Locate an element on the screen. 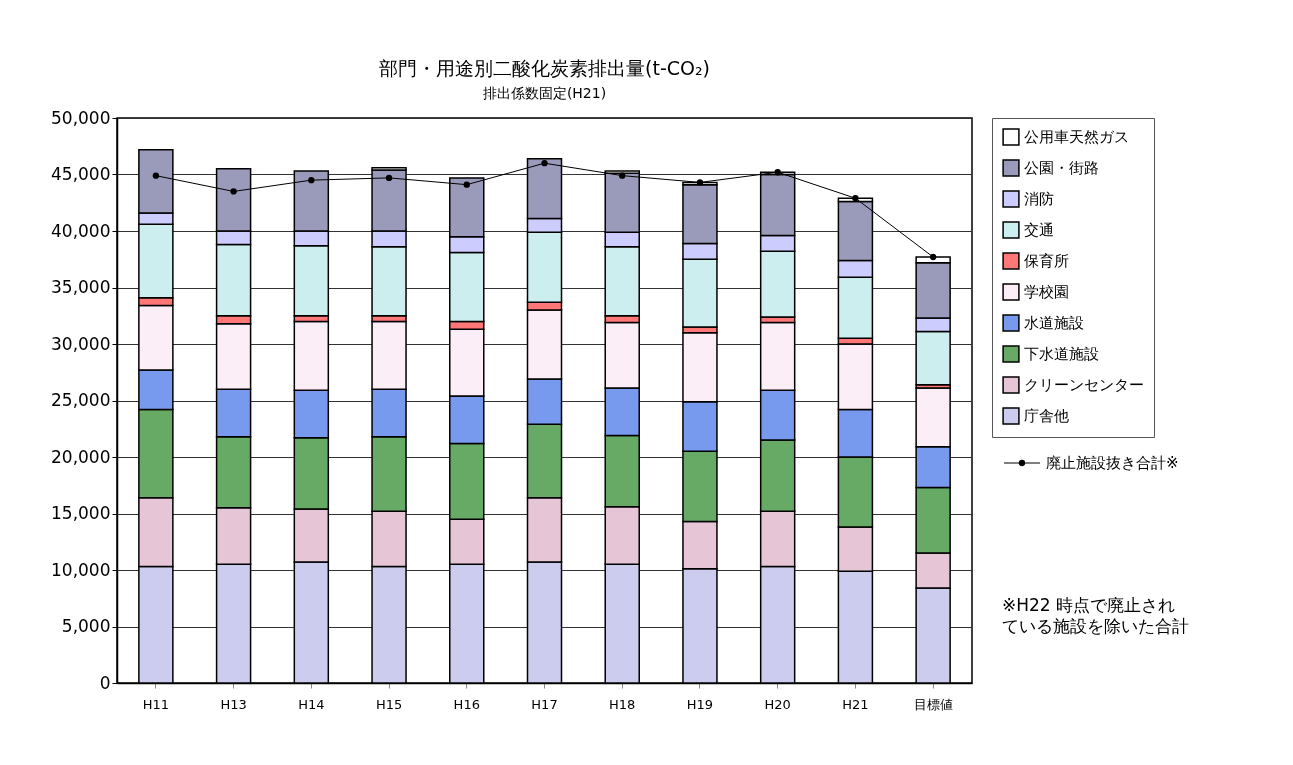 Image resolution: width=1293 pixels, height=765 pixels. x-tick-label: H16 is located at coordinates (466, 704).